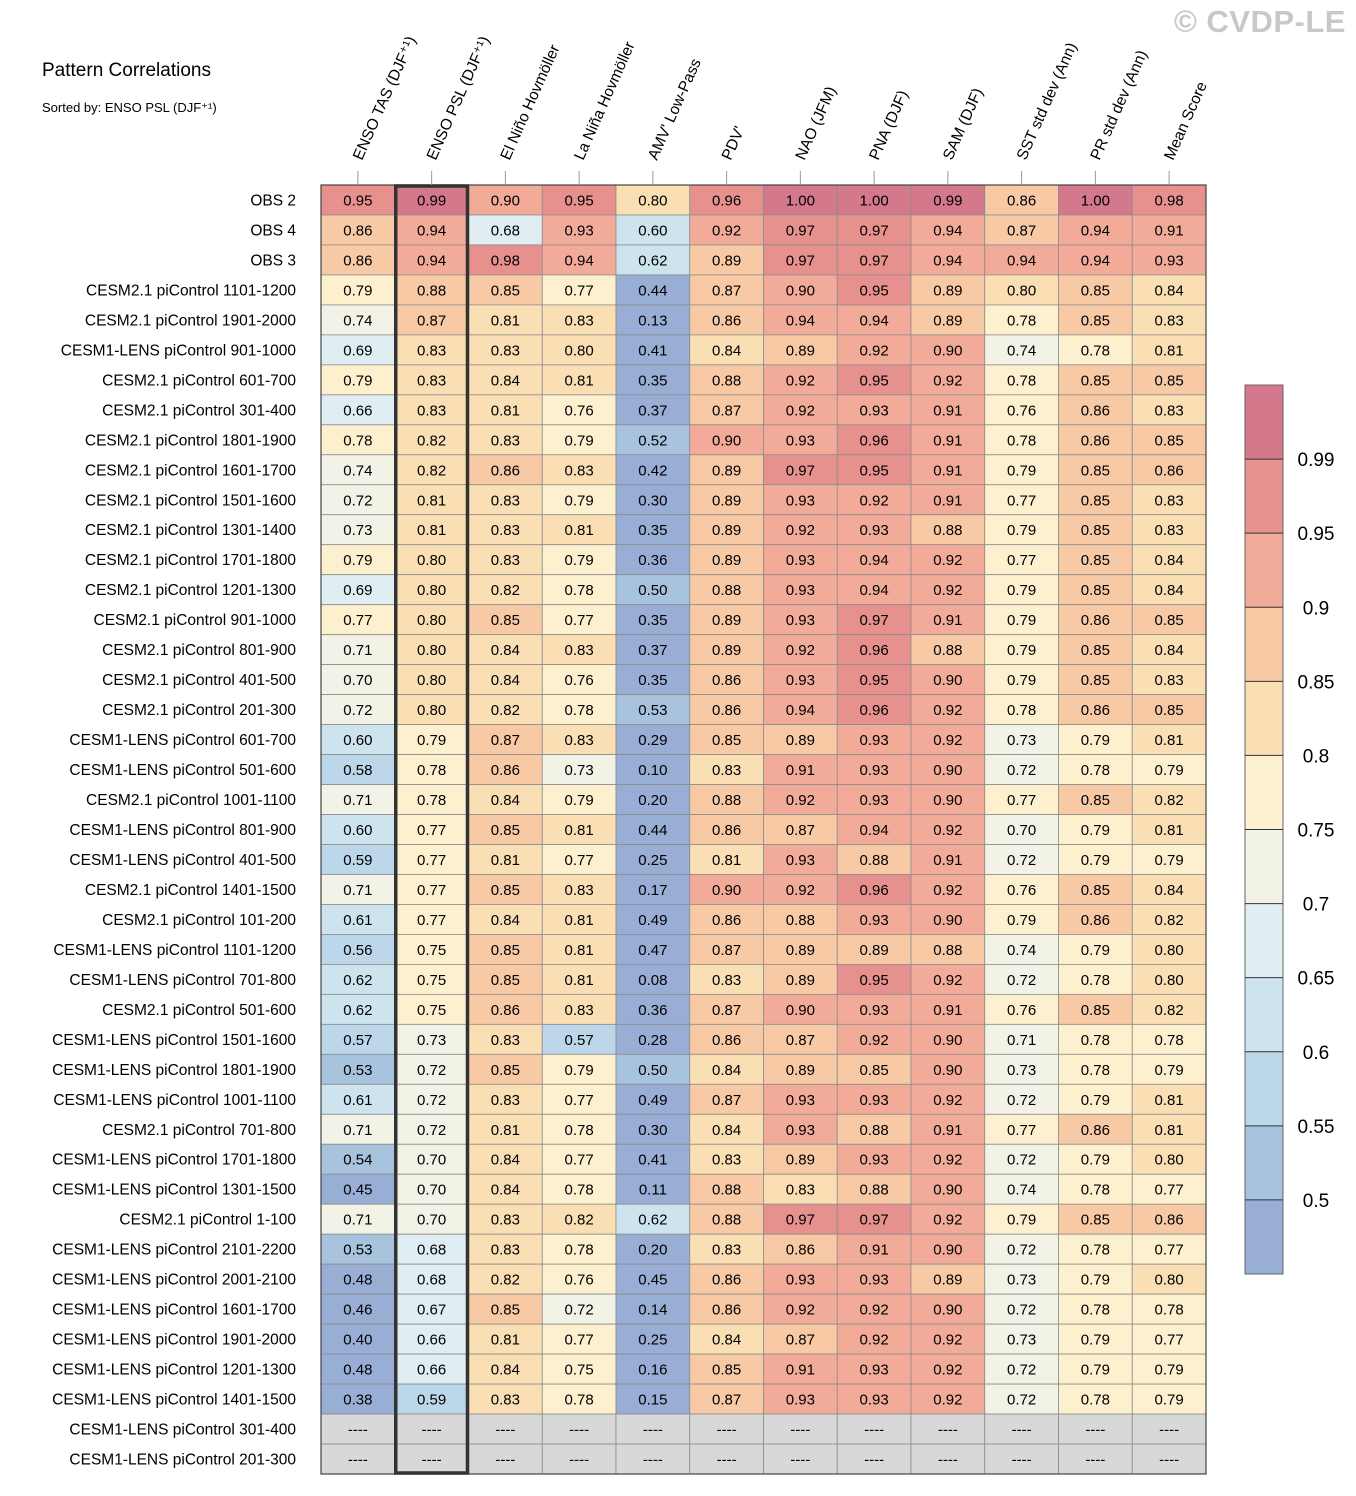 This screenshot has height=1496, width=1356. What do you see at coordinates (190, 320) in the screenshot?
I see `row-label: CESM2.1 piControl 1901-2000` at bounding box center [190, 320].